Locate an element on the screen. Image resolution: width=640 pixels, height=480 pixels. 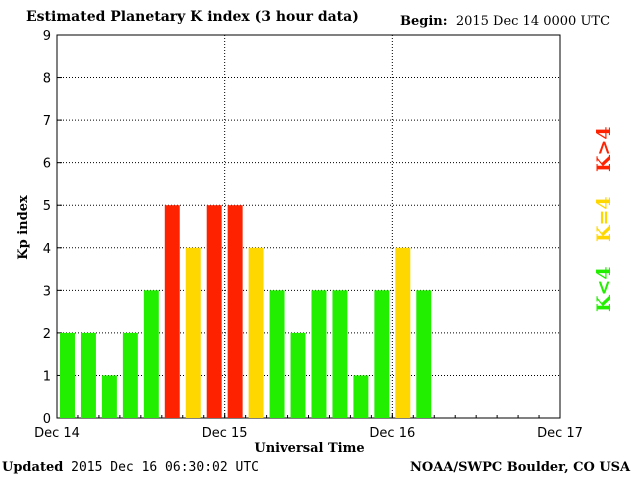
y-tick-label: 0 is located at coordinates (47, 419).